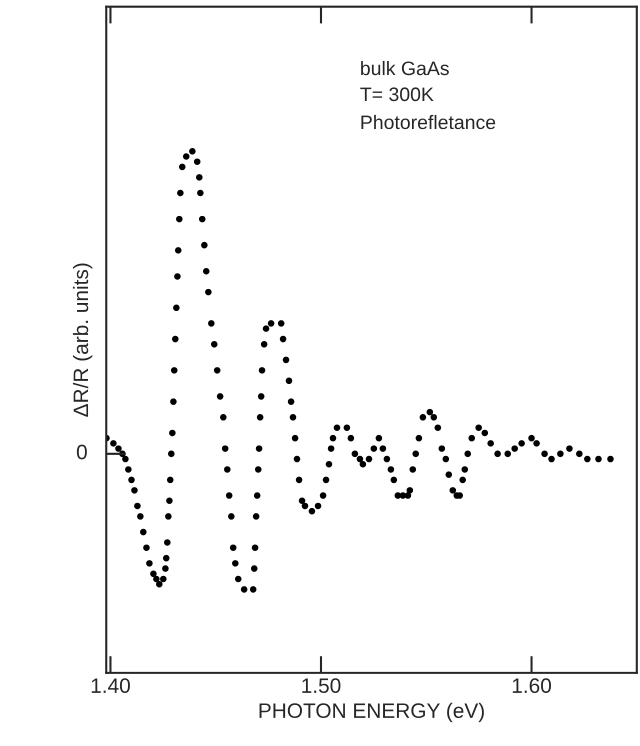 The height and width of the screenshot is (746, 640). I want to click on ref-line-label: 0, so click(81, 452).